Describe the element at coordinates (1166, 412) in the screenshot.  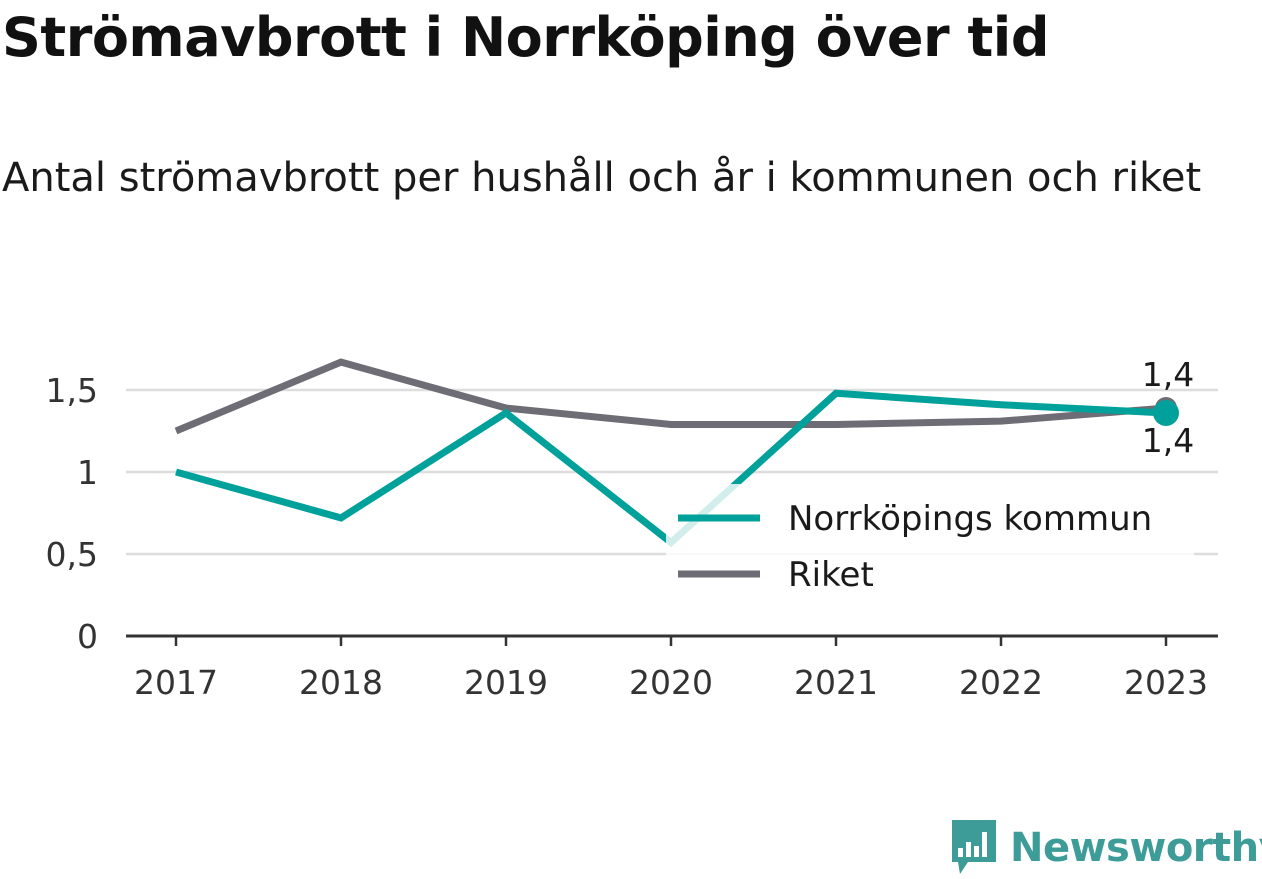
I see `end-marker-norrkoping` at that location.